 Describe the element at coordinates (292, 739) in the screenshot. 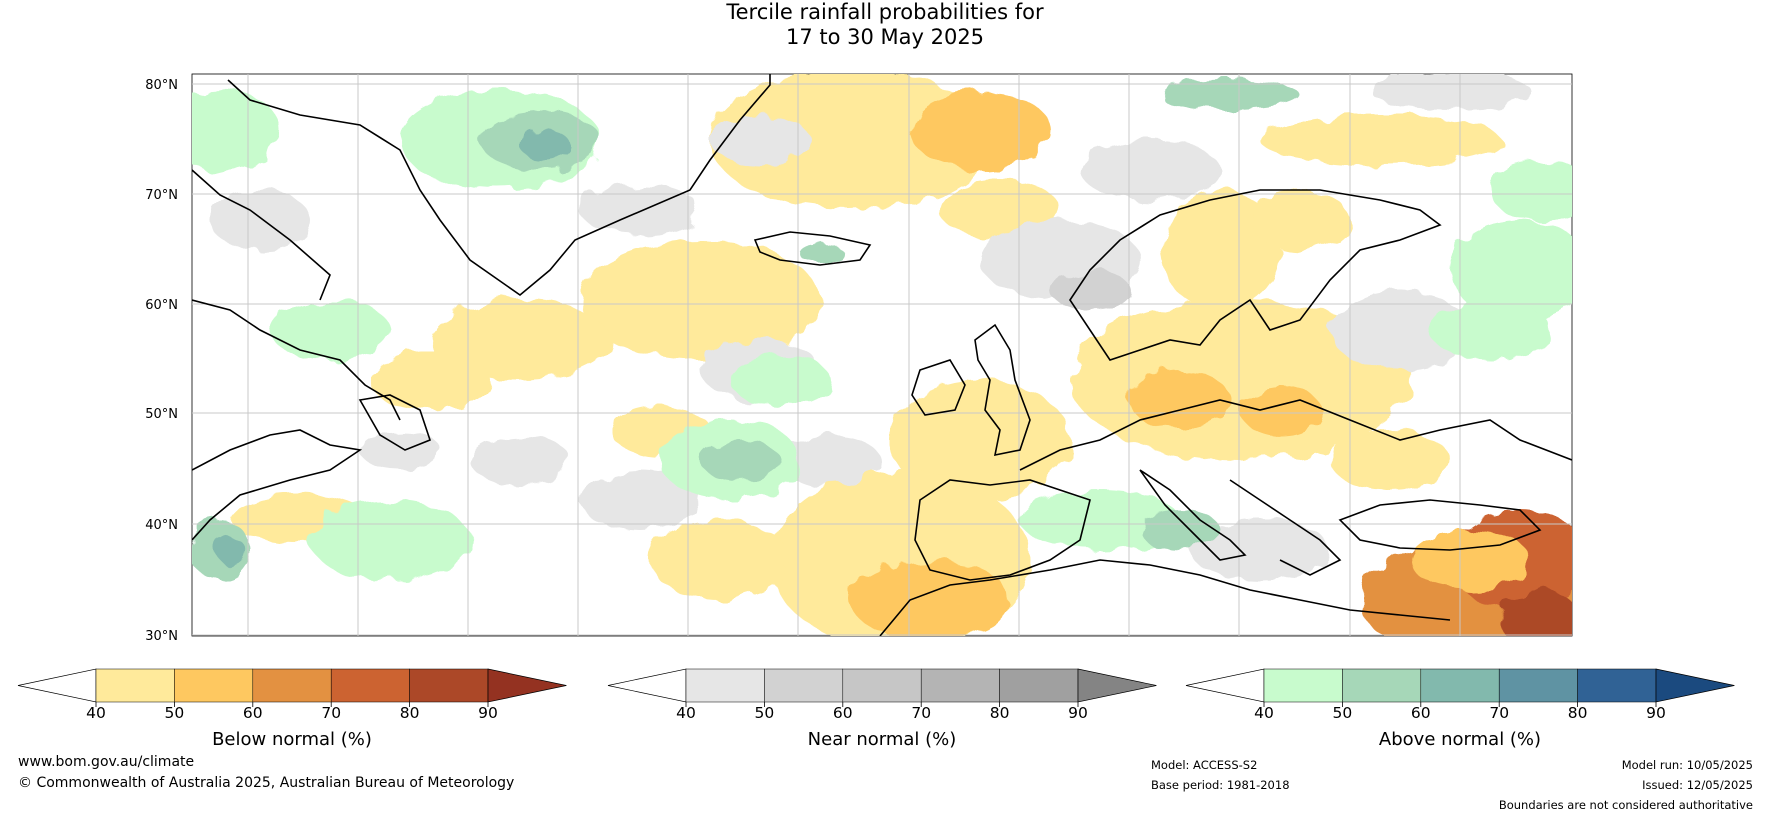

I see `below-legend-label: Below normal (%)` at that location.